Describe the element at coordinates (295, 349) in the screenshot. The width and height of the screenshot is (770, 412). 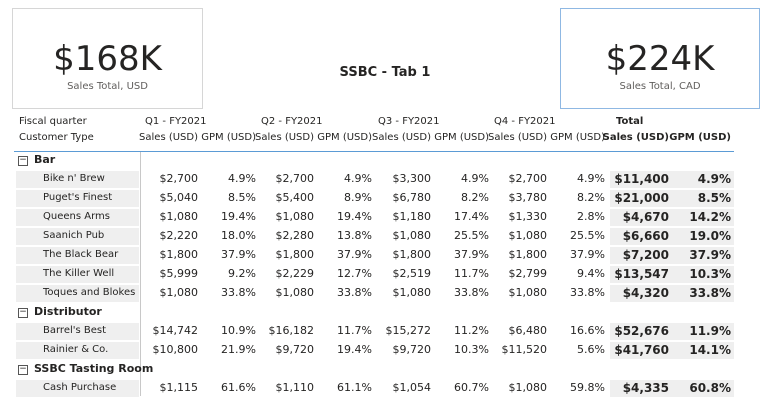
I see `cell: $9,720` at that location.